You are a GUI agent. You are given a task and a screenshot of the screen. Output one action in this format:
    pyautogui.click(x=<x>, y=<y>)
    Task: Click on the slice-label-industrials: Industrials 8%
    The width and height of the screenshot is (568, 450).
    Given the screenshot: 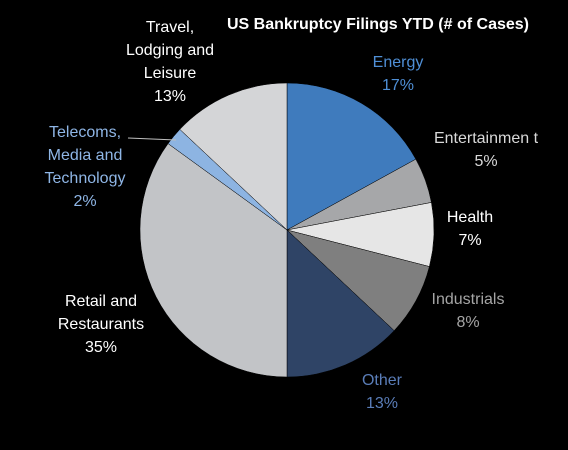 What is the action you would take?
    pyautogui.click(x=468, y=311)
    